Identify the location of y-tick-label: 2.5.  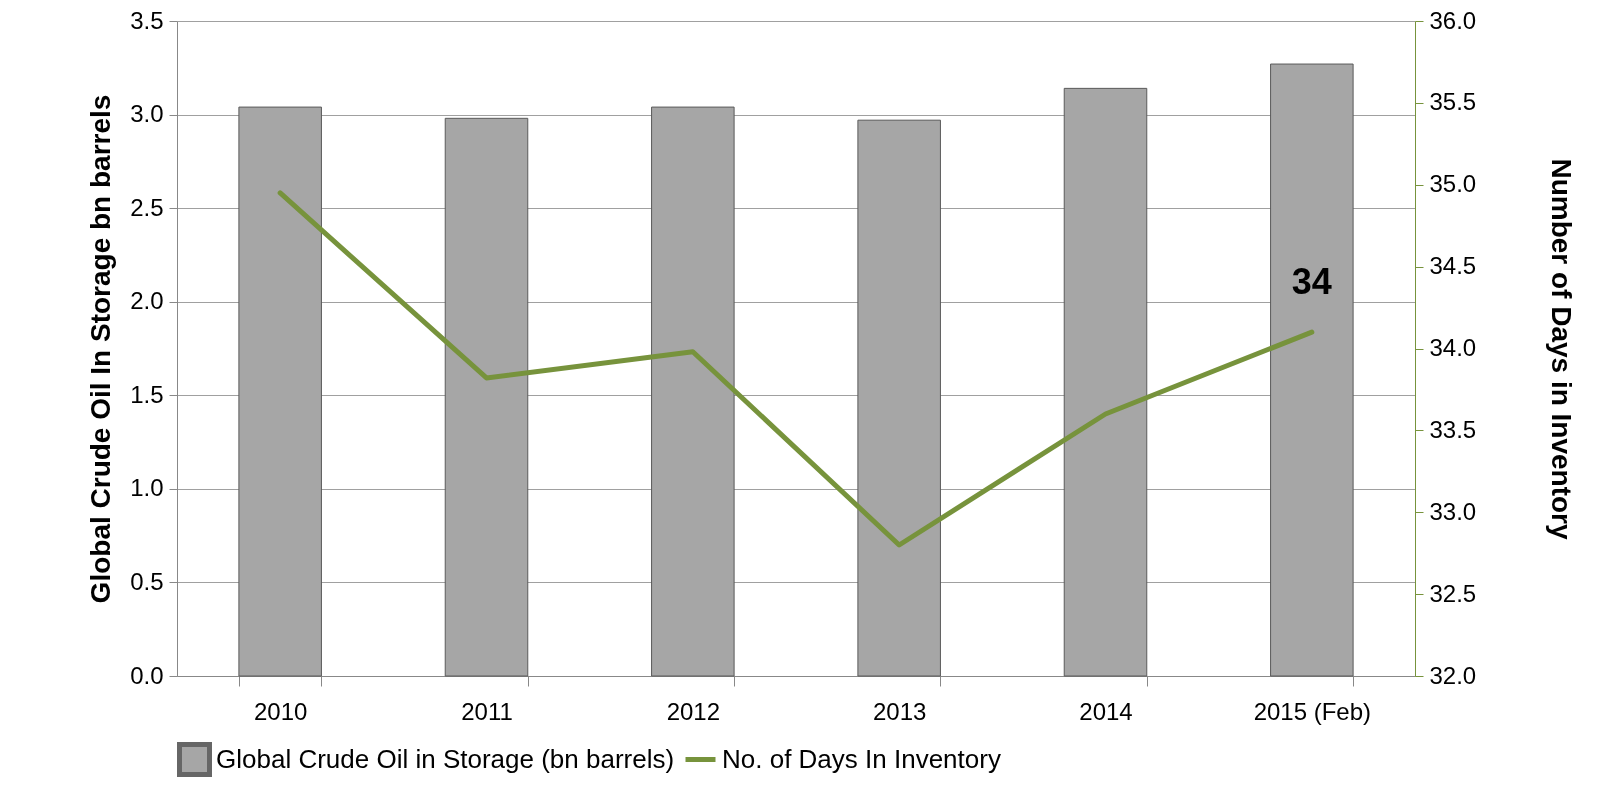
(147, 207).